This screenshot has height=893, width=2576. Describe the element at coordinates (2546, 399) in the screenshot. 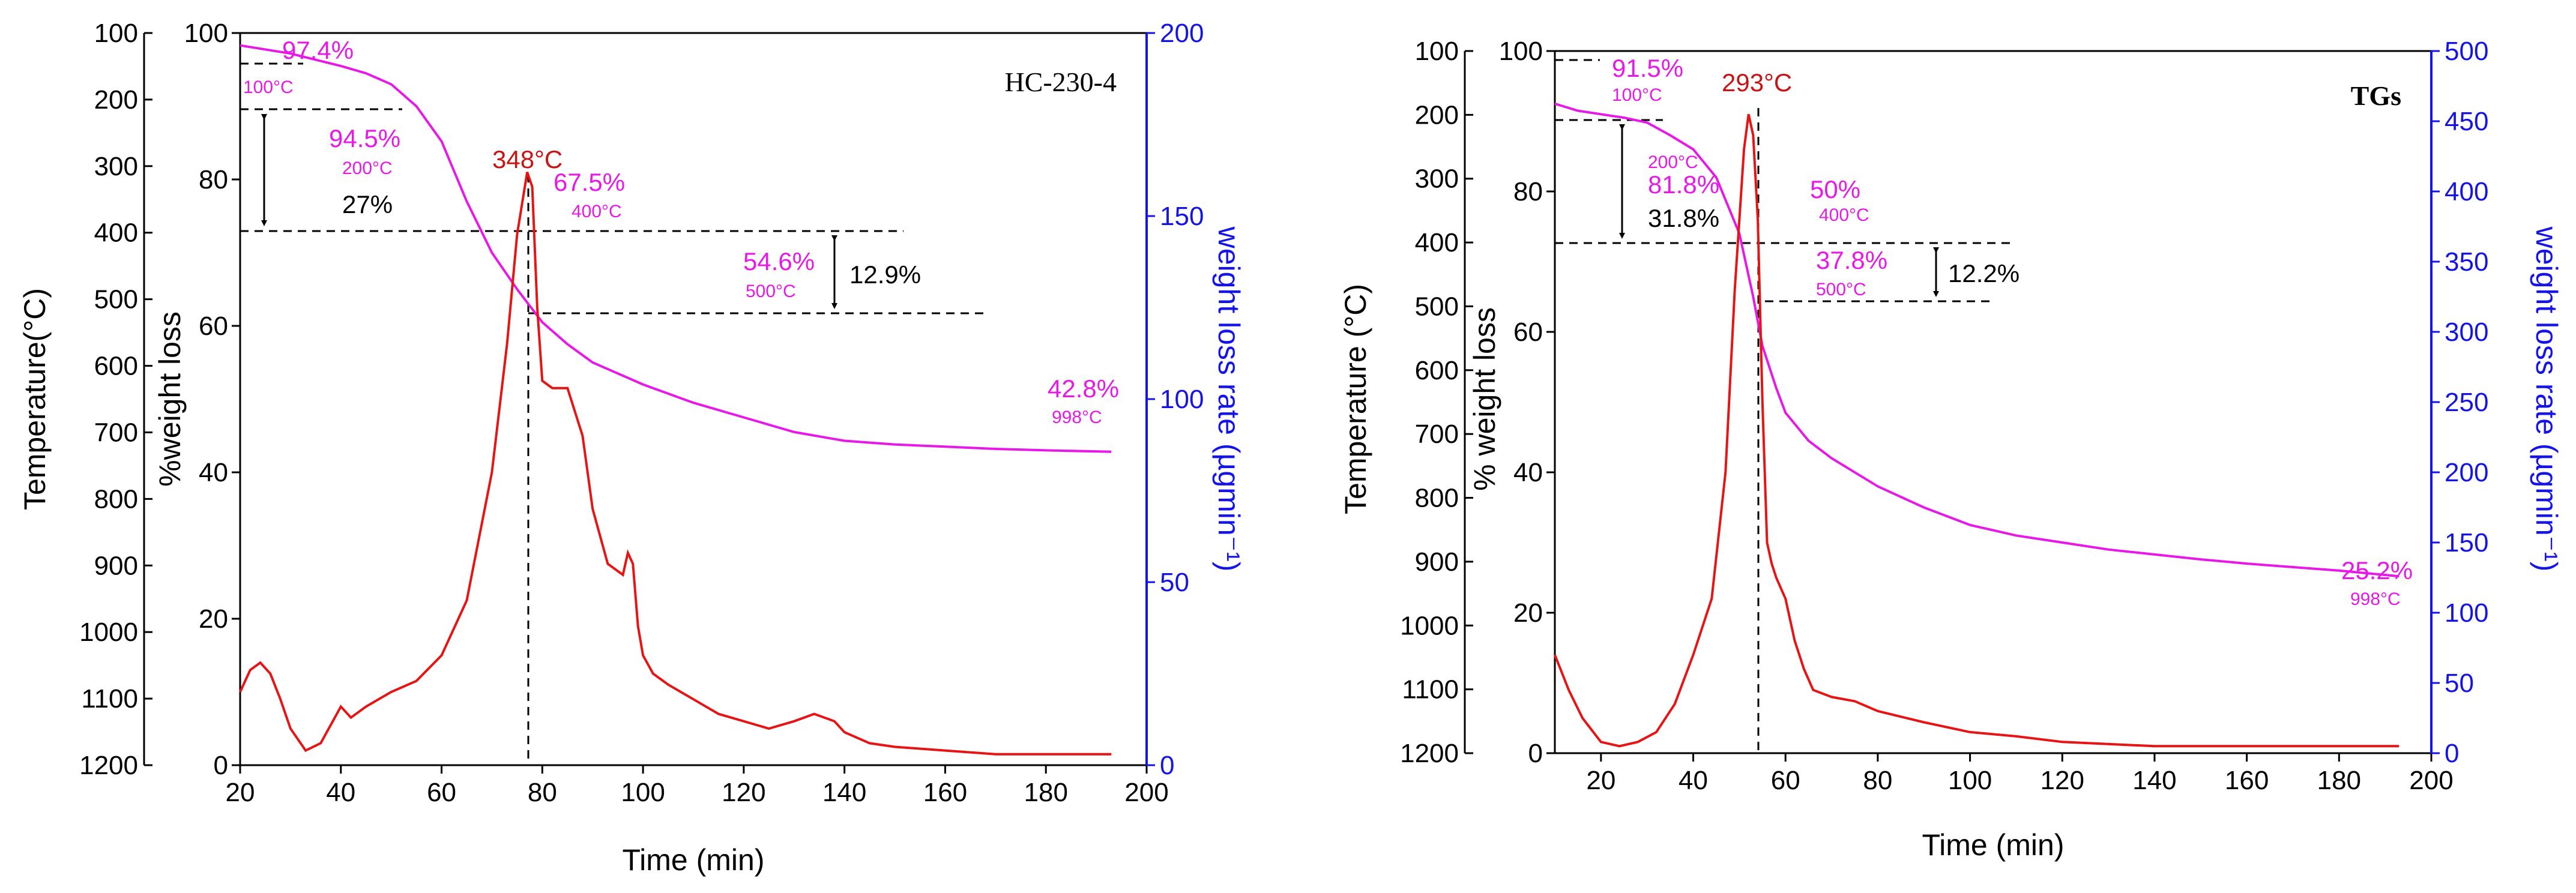

I see `rate-axis-title: weight loss rate (µgmin⁻¹)` at that location.